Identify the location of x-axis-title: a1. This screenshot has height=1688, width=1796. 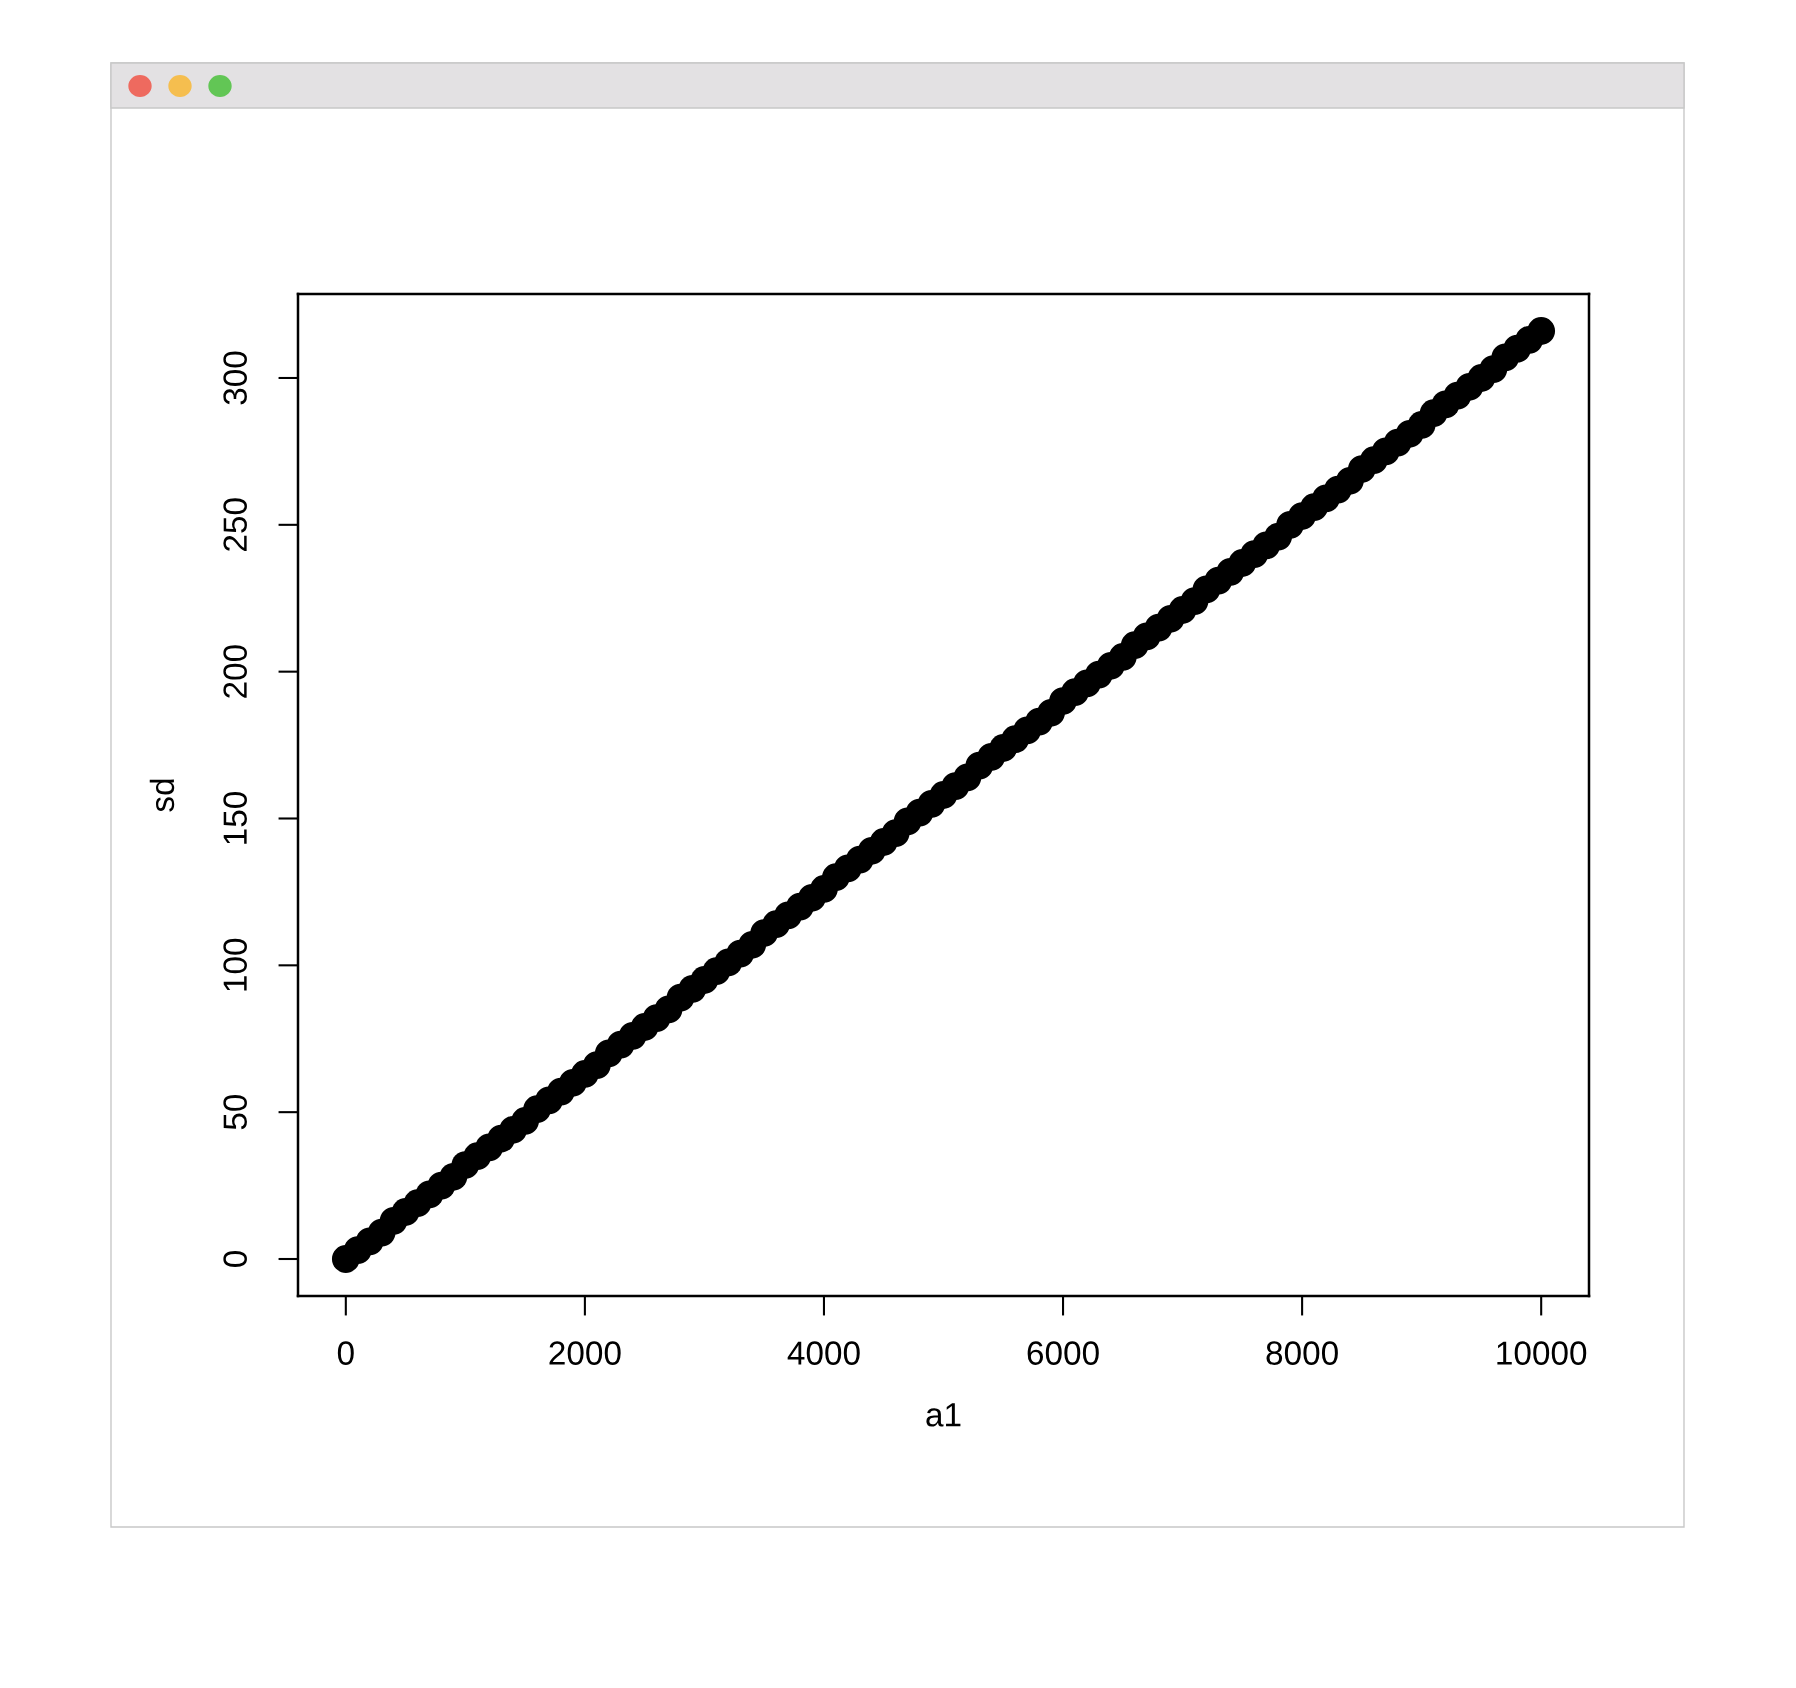
(943, 1415).